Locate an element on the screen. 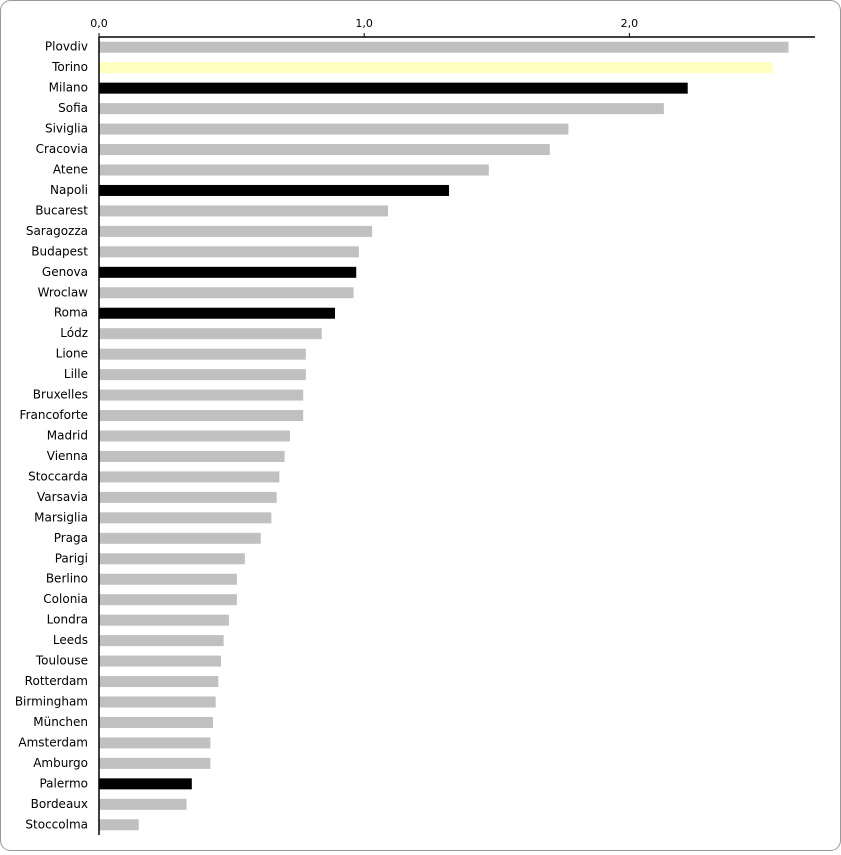 Image resolution: width=841 pixels, height=855 pixels. y-tick-label: Praga is located at coordinates (71, 538).